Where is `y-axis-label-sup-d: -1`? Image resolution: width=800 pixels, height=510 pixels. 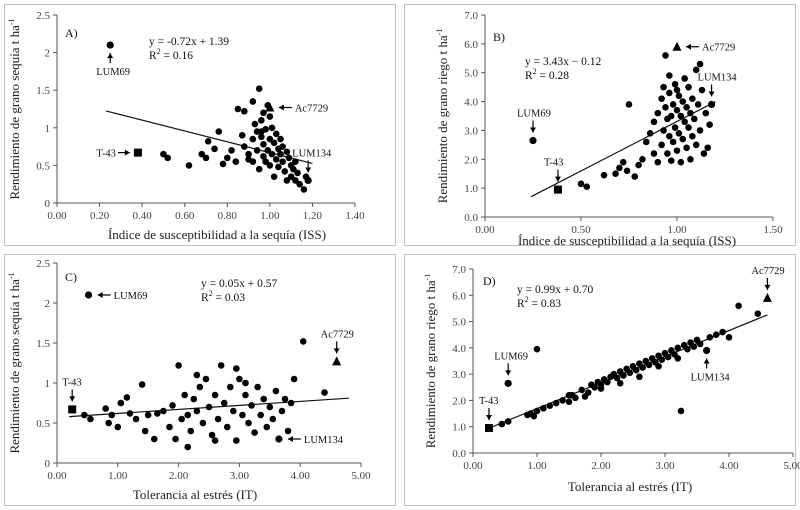
y-axis-label-sup-d: -1 is located at coordinates (427, 277).